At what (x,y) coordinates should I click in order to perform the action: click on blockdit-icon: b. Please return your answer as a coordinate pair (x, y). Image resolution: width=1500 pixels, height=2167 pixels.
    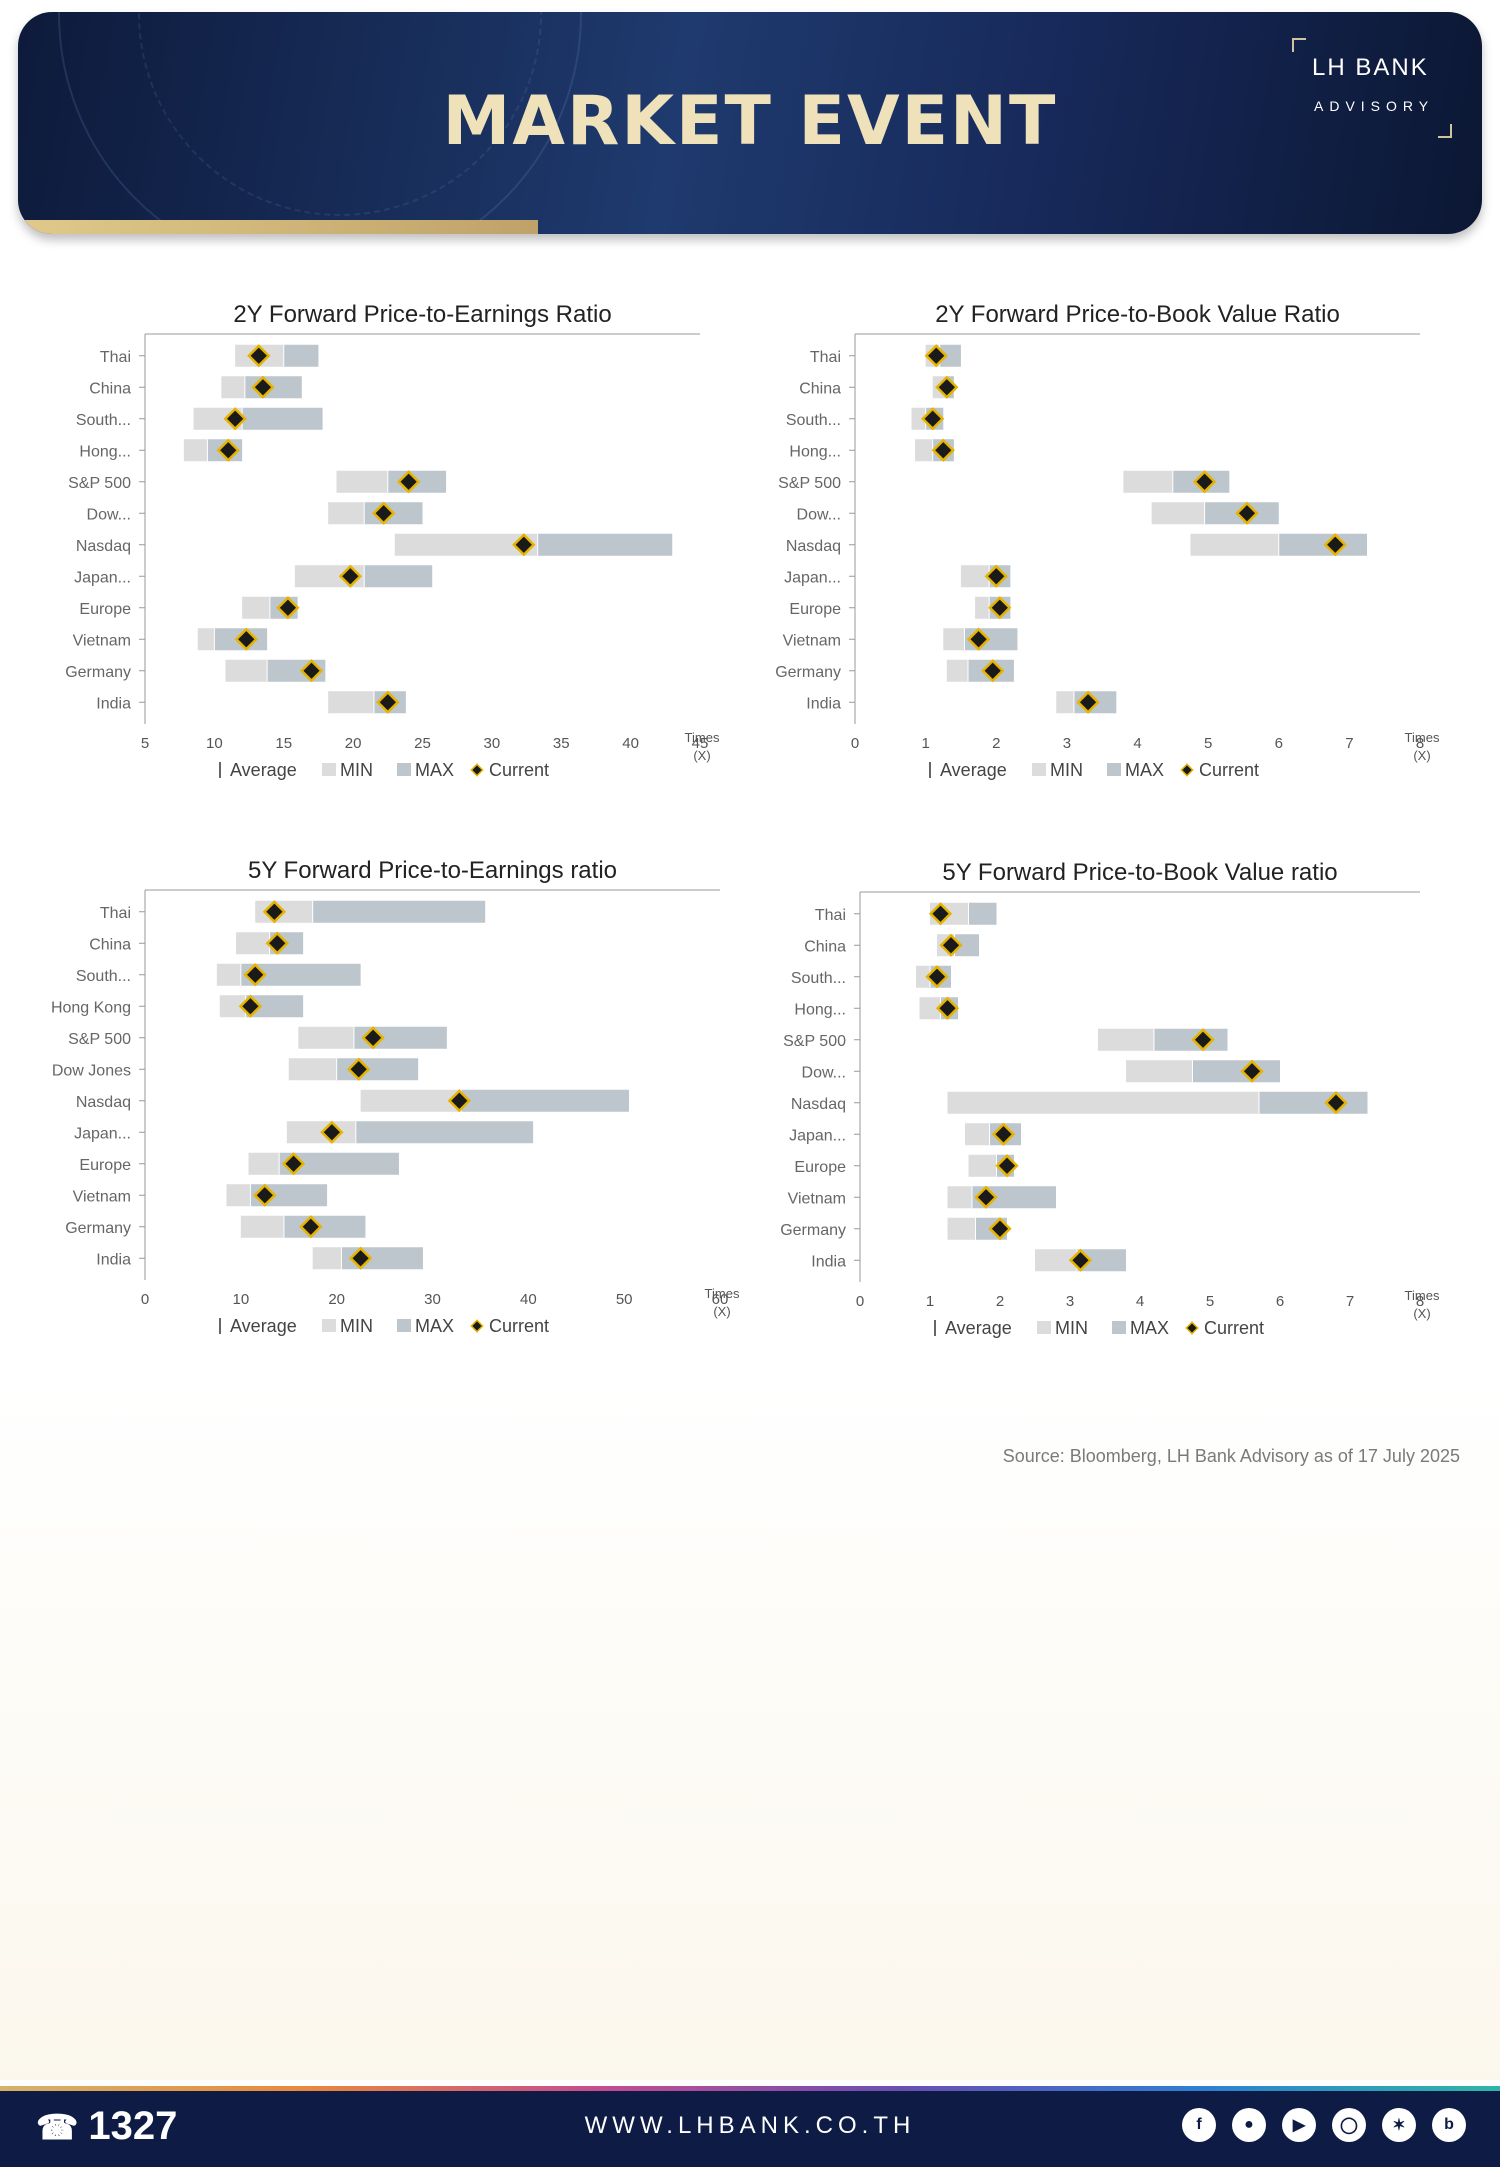
    Looking at the image, I should click on (1449, 2125).